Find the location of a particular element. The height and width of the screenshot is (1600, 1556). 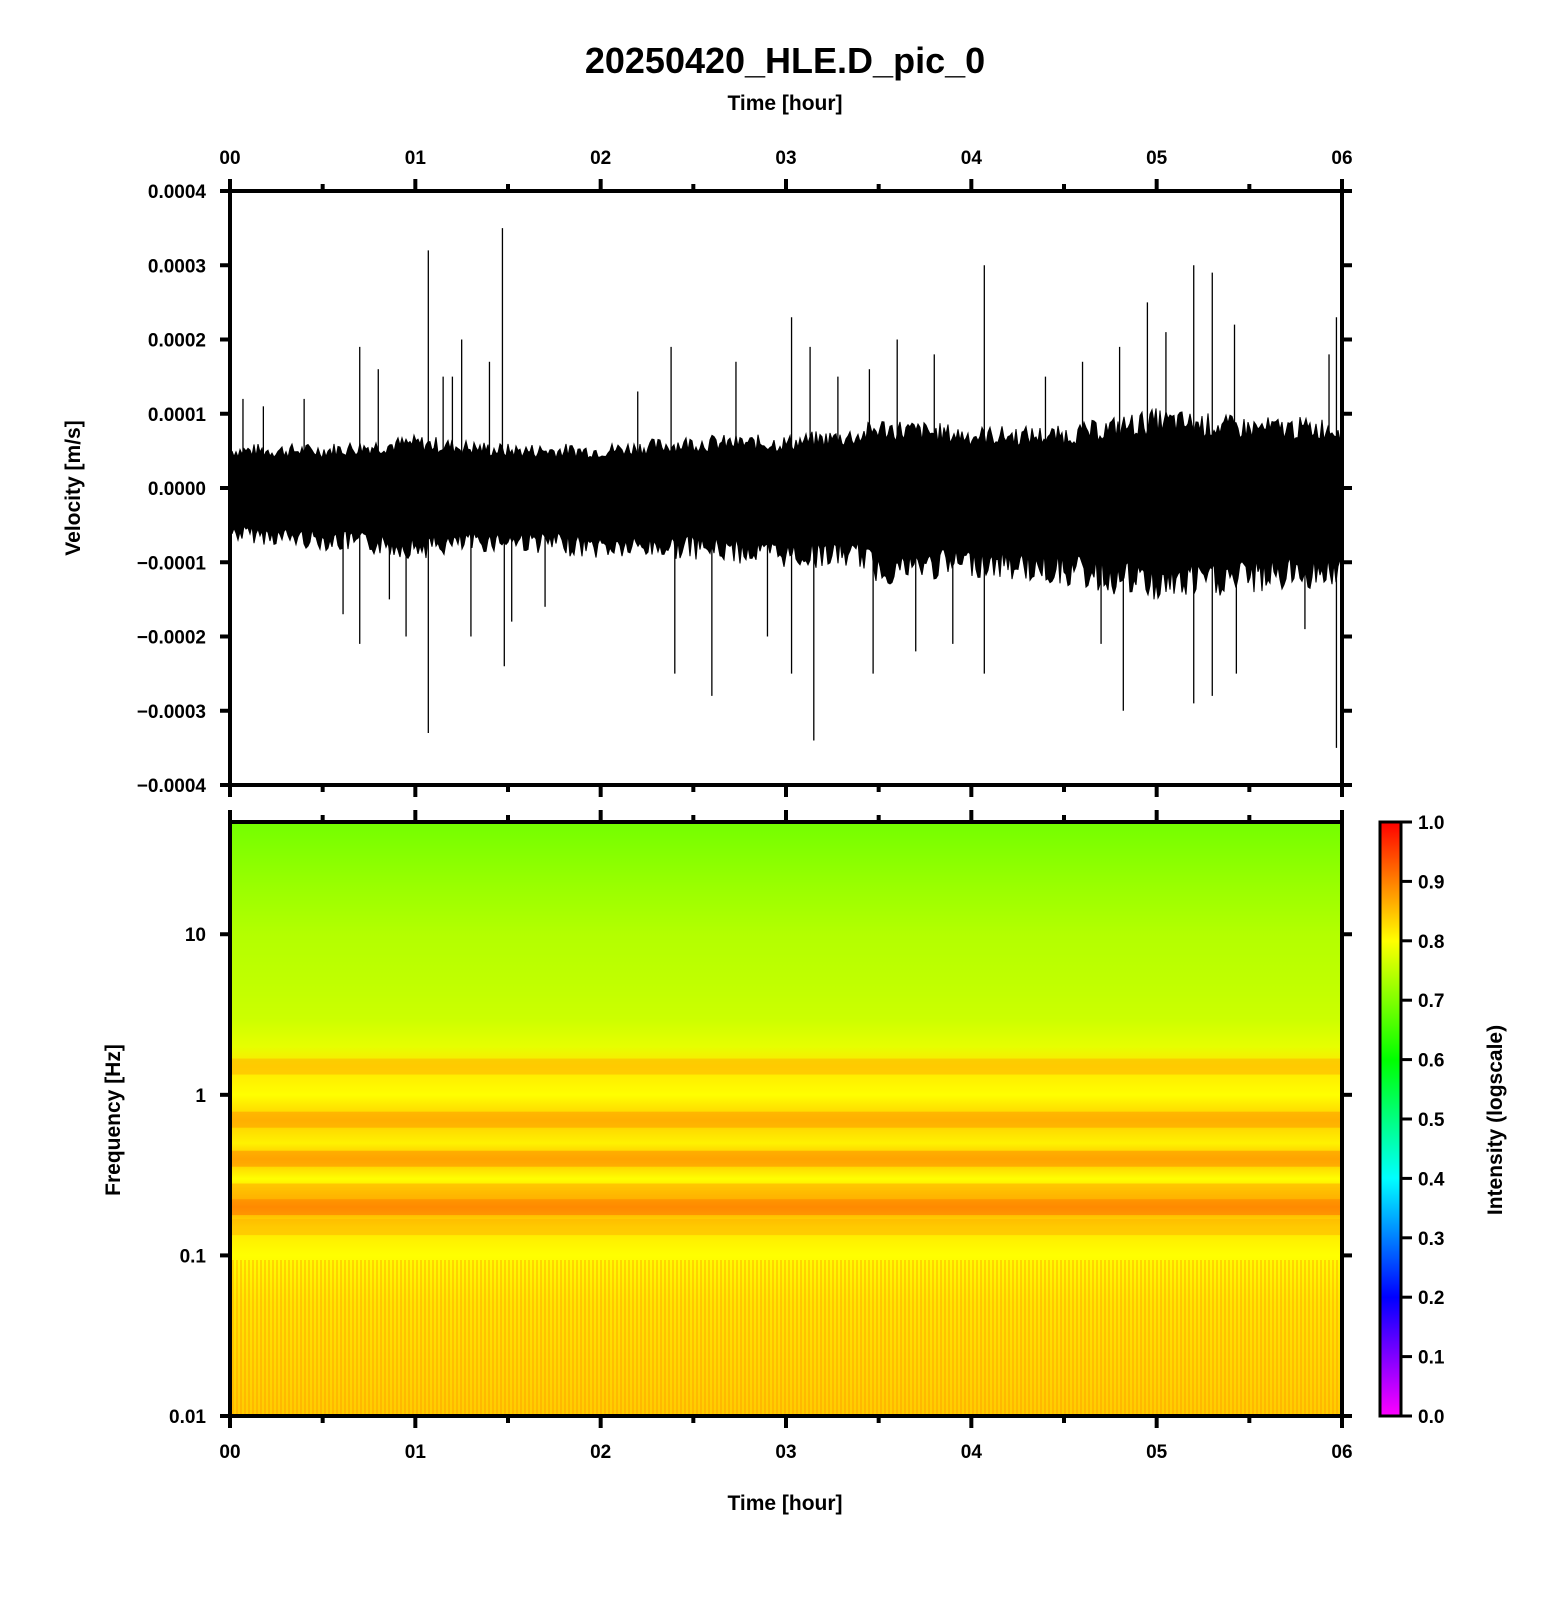

colorbar-tick-label: 0.8 is located at coordinates (1431, 942).